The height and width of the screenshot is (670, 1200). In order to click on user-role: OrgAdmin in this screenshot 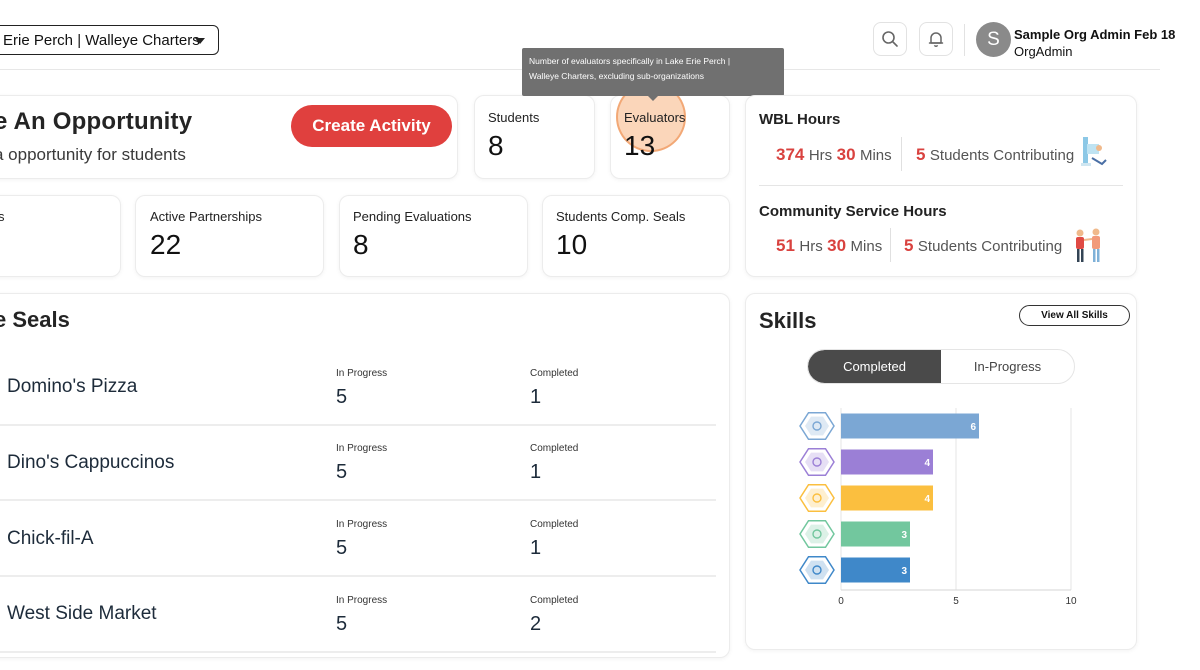, I will do `click(1043, 51)`.